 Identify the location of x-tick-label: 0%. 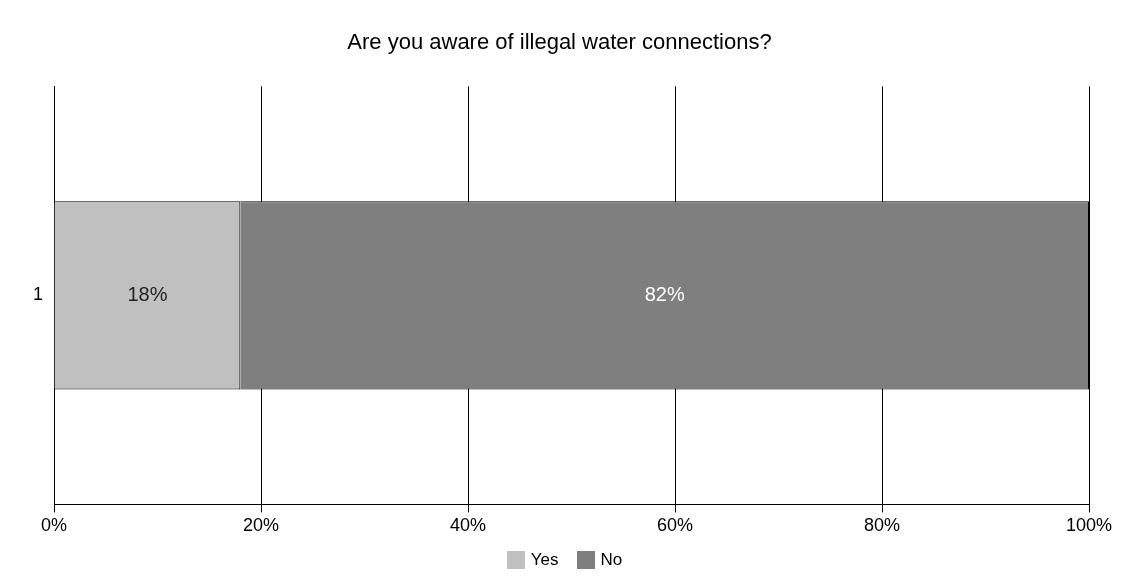
(54, 525).